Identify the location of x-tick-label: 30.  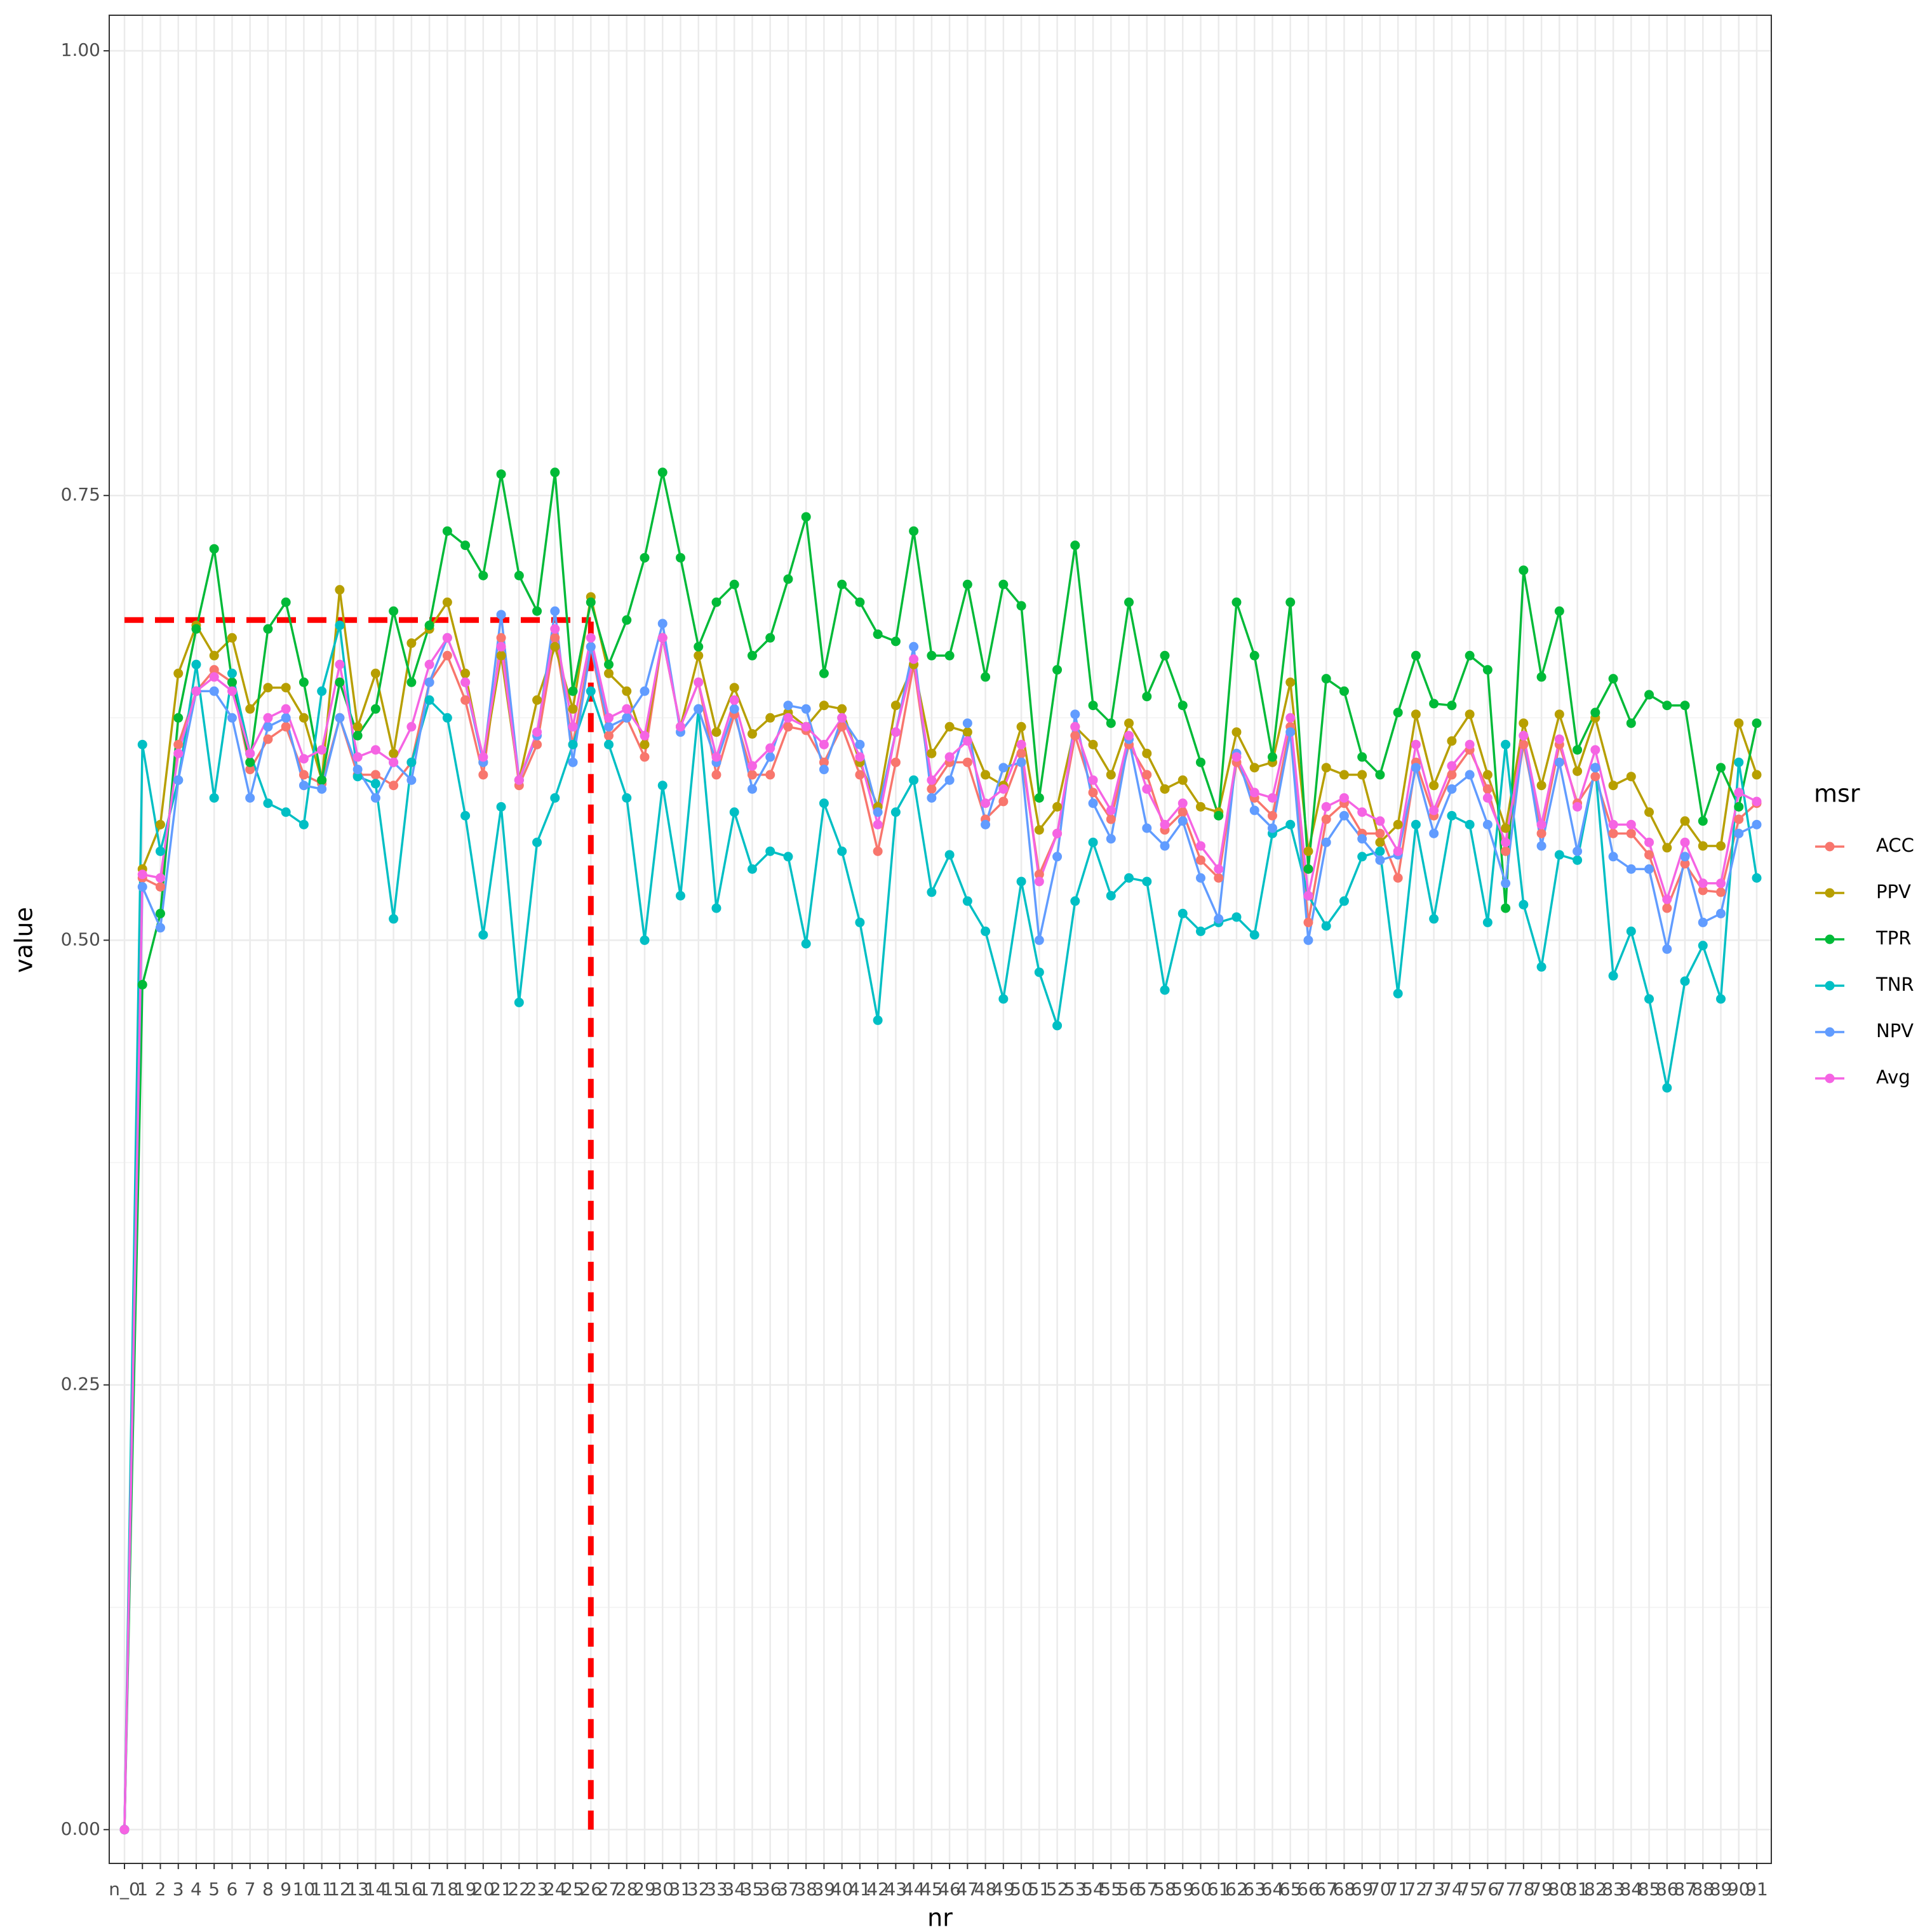
(662, 1889).